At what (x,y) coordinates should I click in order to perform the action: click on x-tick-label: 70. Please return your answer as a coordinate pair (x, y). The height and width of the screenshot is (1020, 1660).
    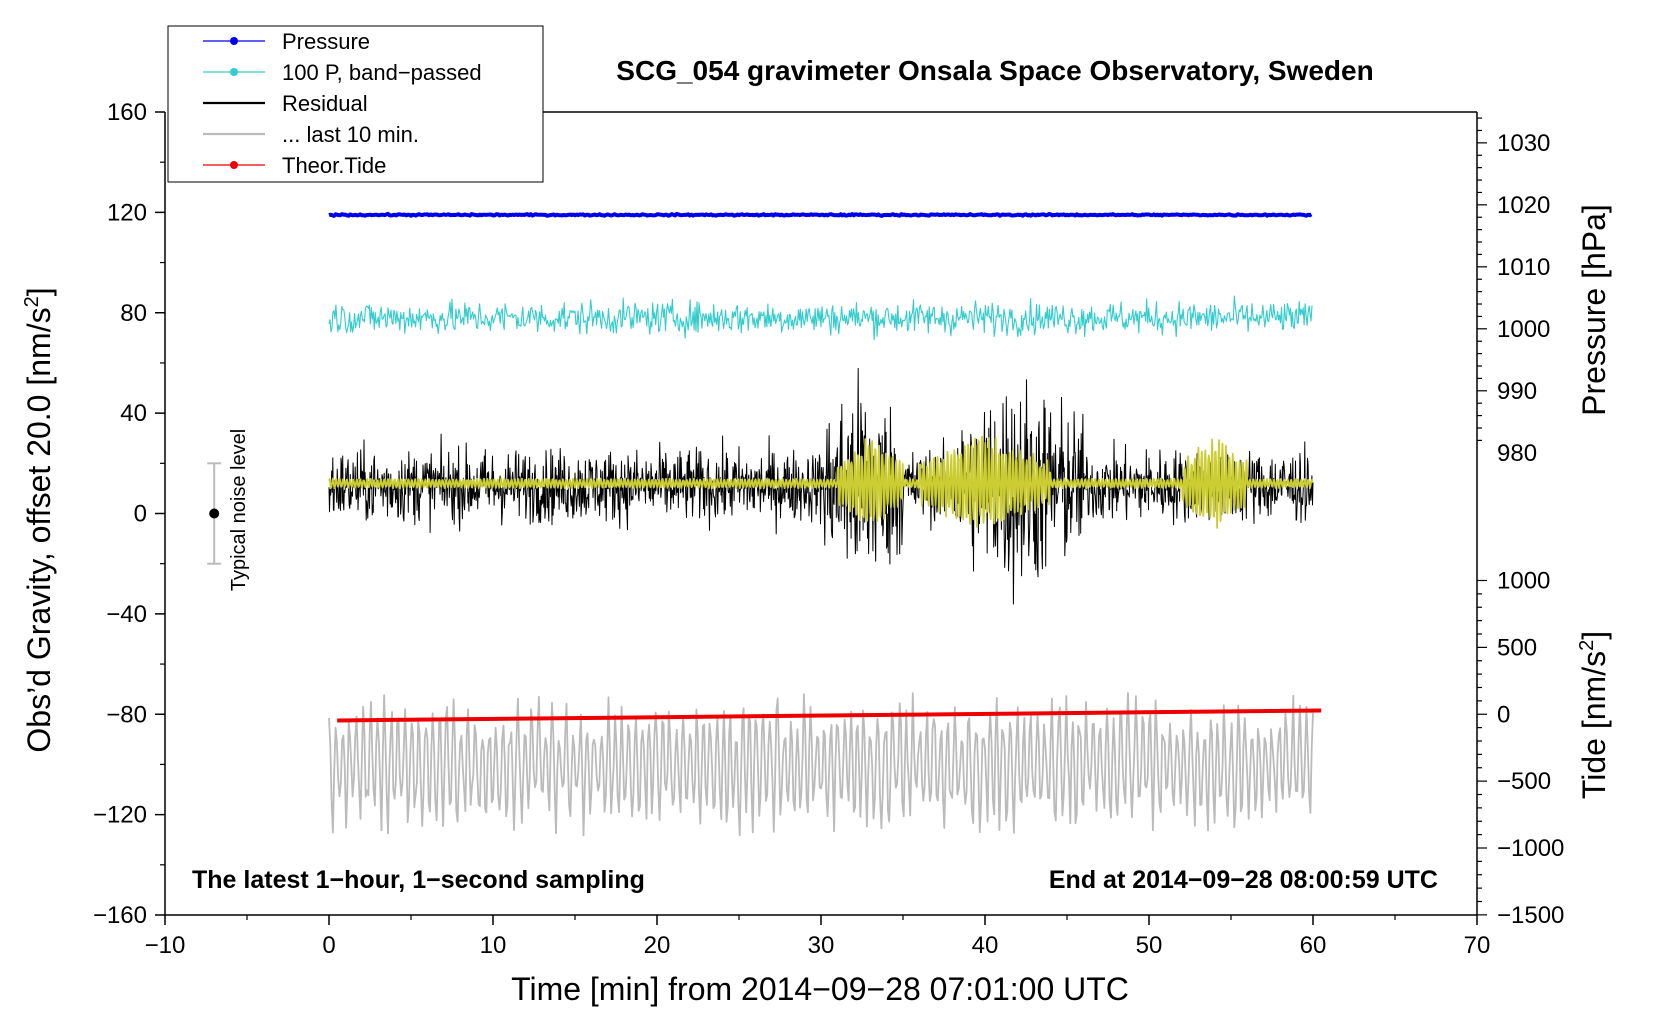
    Looking at the image, I should click on (1477, 945).